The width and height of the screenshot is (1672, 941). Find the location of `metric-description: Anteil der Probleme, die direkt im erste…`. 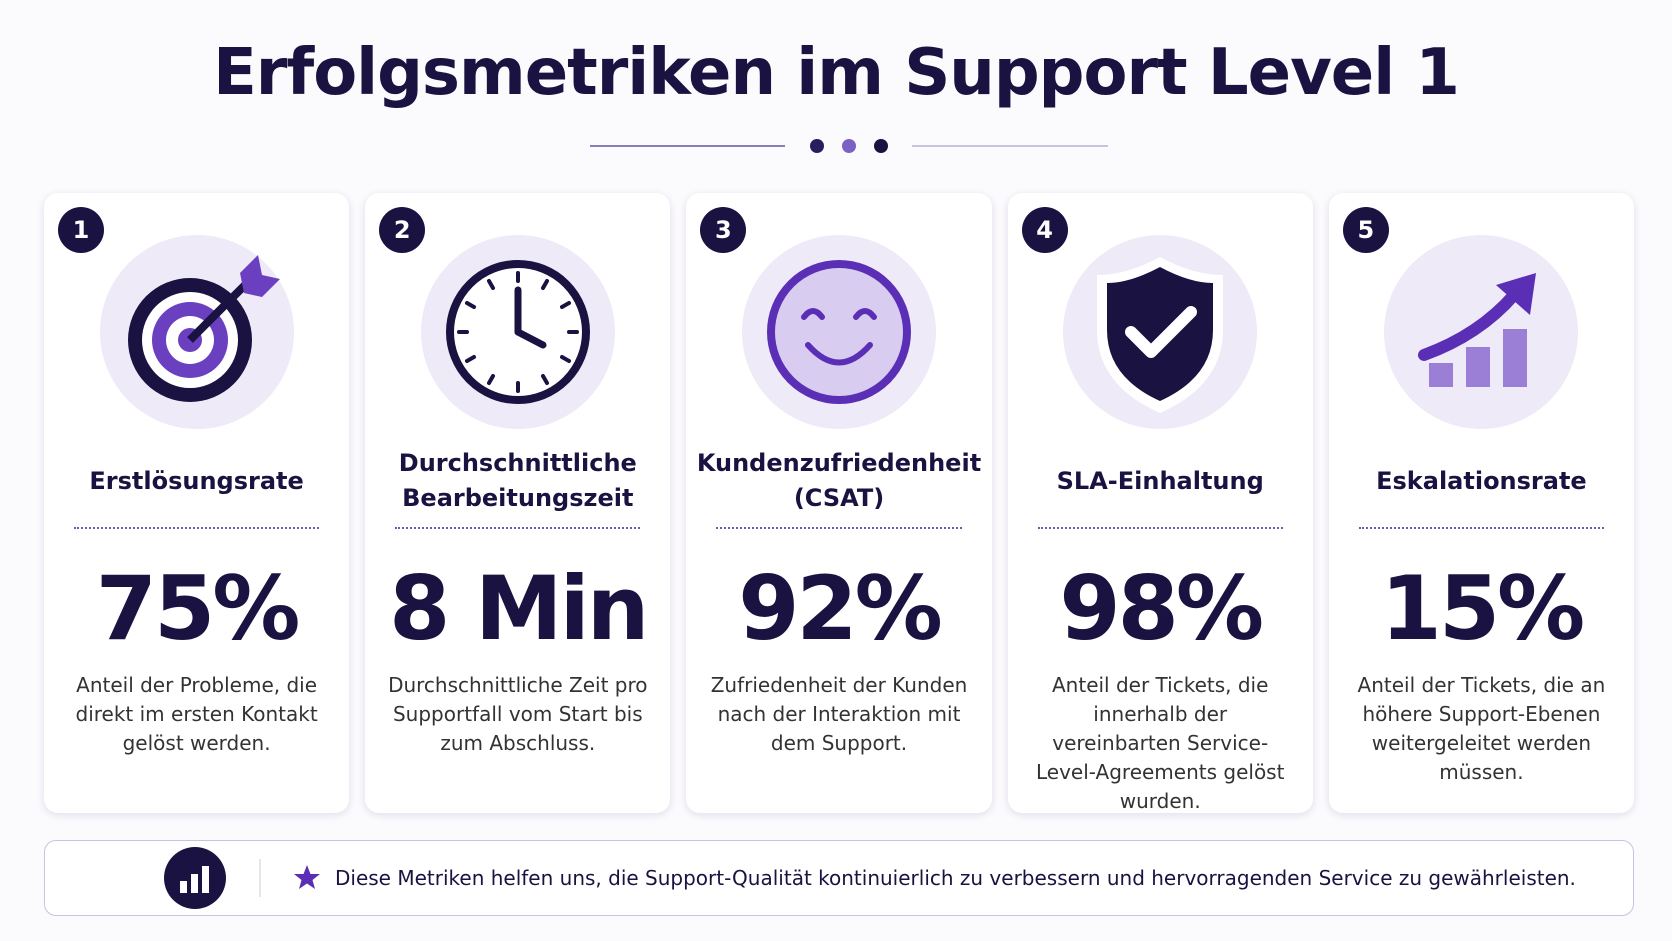

metric-description: Anteil der Probleme, die direkt im erste… is located at coordinates (196, 714).